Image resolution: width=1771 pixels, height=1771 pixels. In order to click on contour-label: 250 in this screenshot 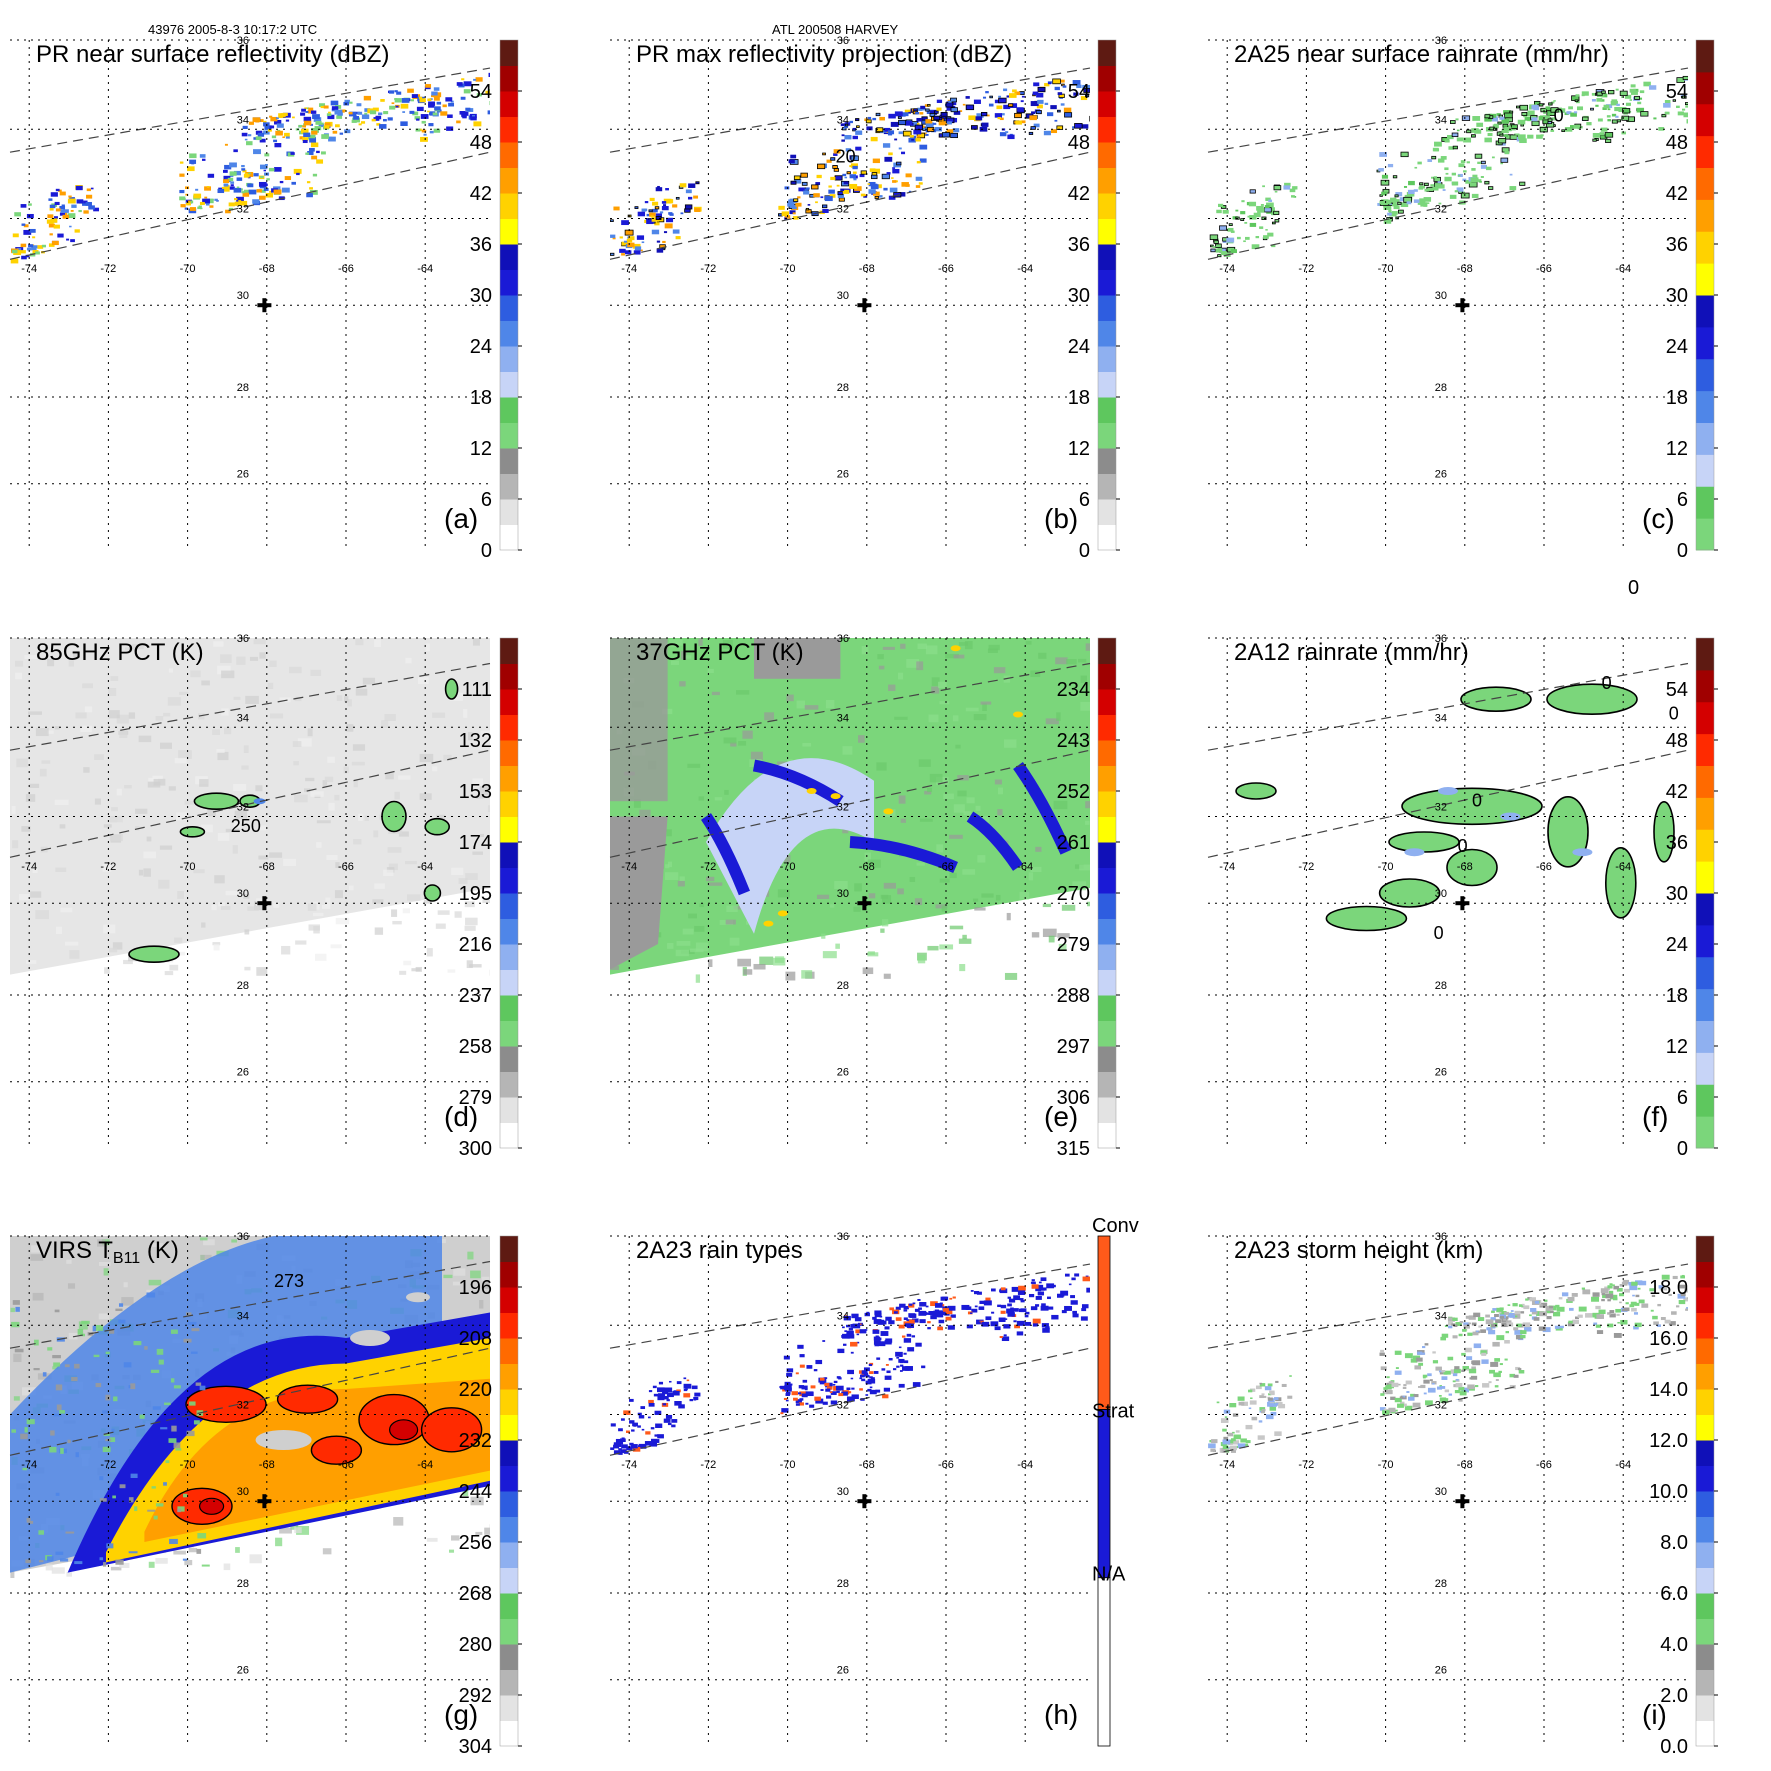, I will do `click(246, 826)`.